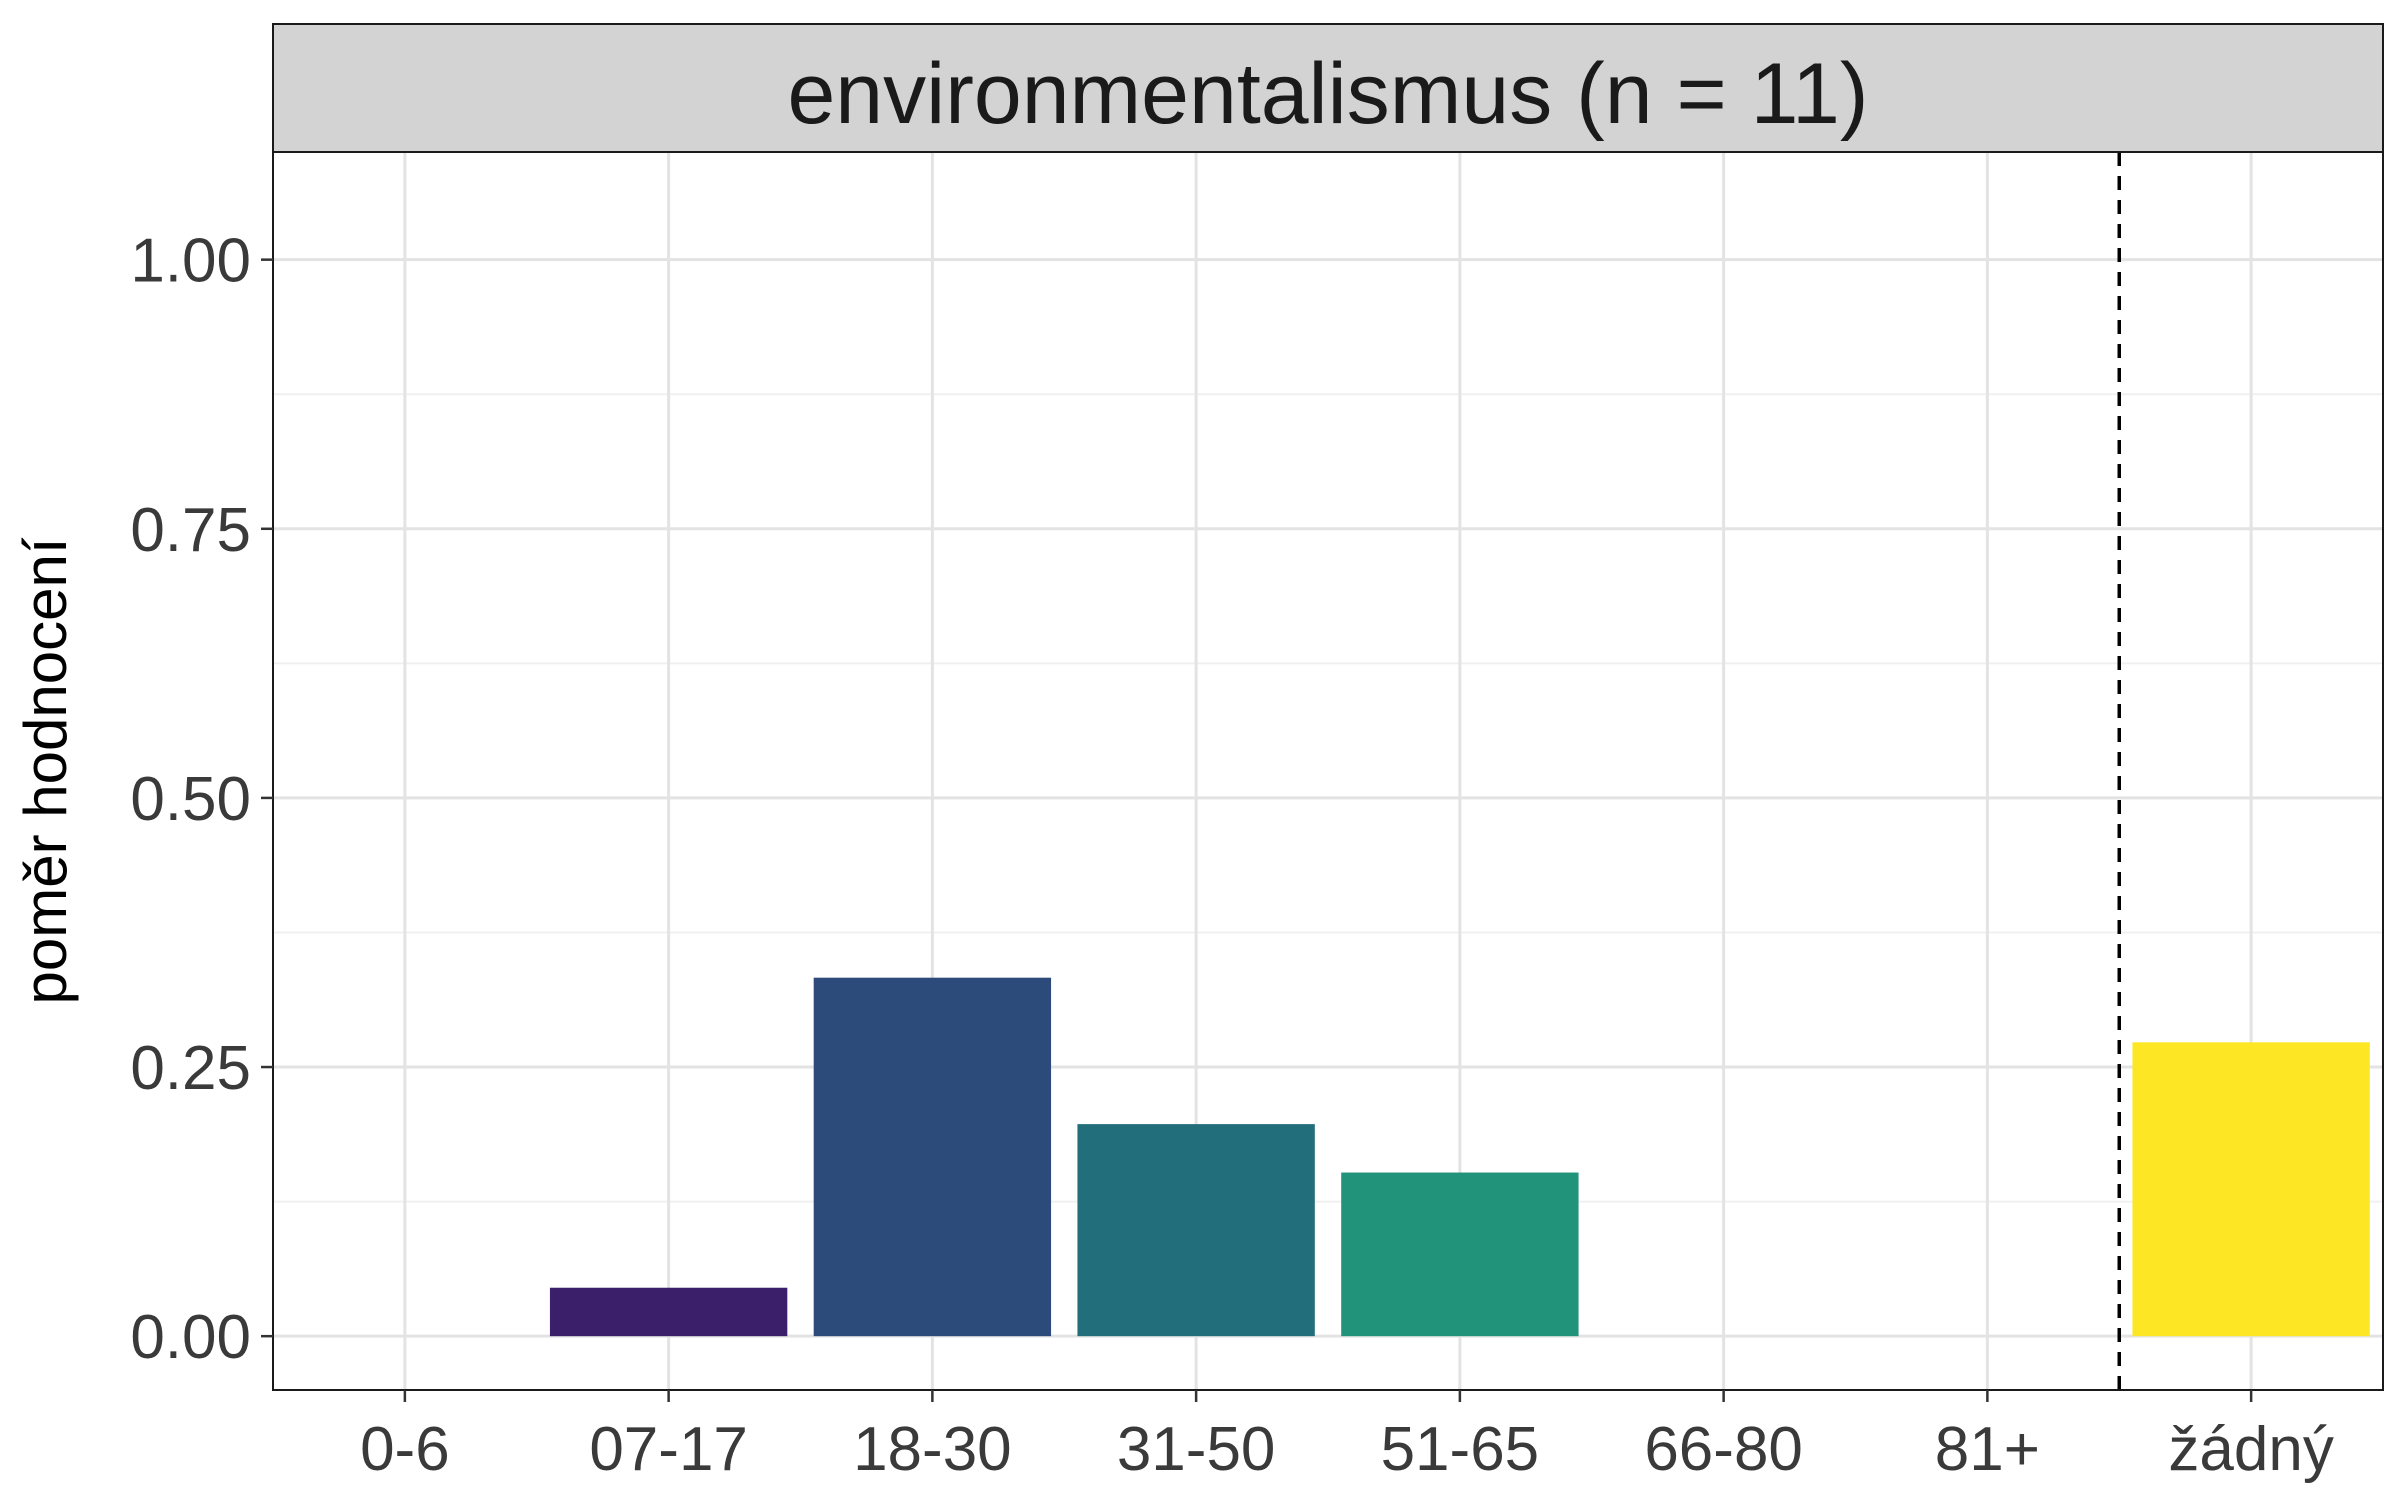 Image resolution: width=2400 pixels, height=1505 pixels. I want to click on facet-strip, so click(1328, 88).